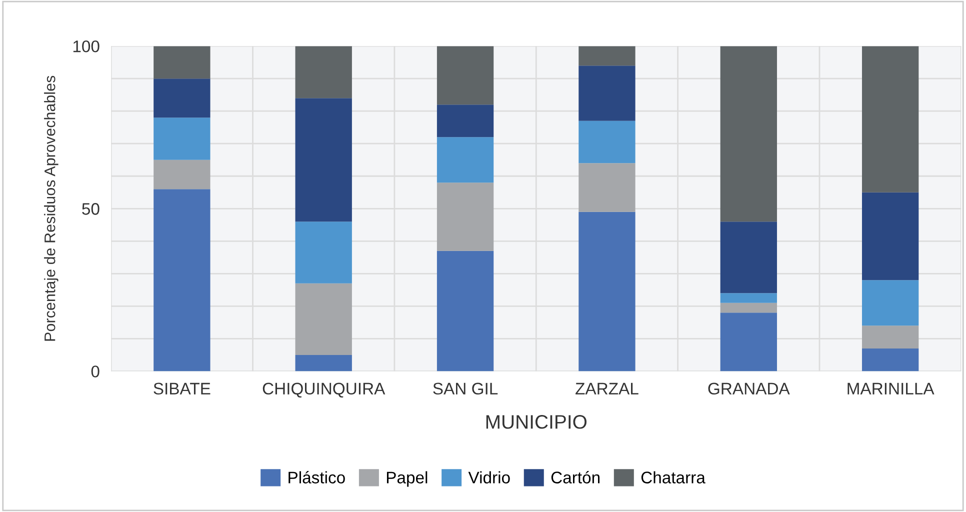  Describe the element at coordinates (891, 388) in the screenshot. I see `x-tick-label: MARINILLA` at that location.